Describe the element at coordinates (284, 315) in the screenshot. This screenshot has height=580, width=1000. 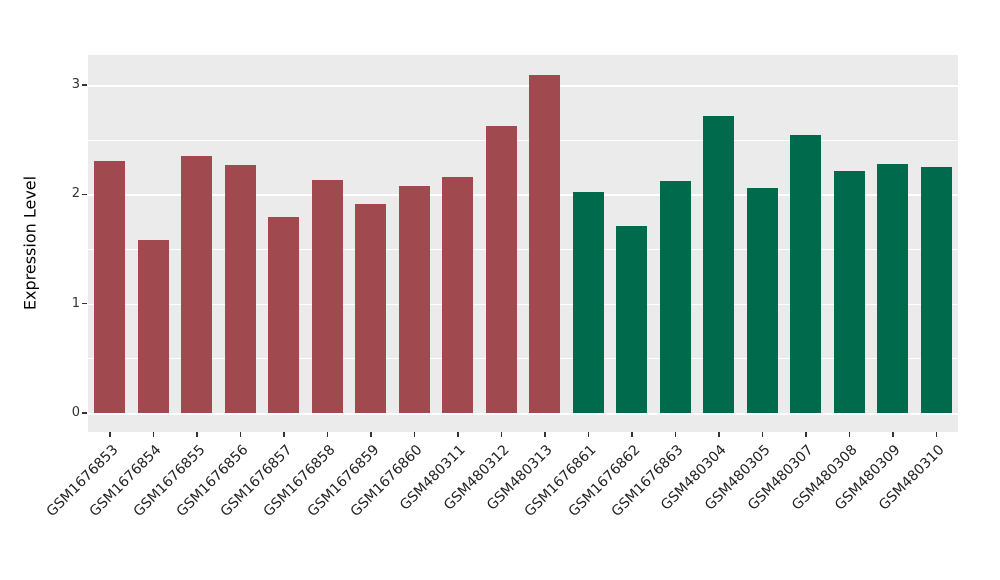
I see `bar-GSM1676857` at that location.